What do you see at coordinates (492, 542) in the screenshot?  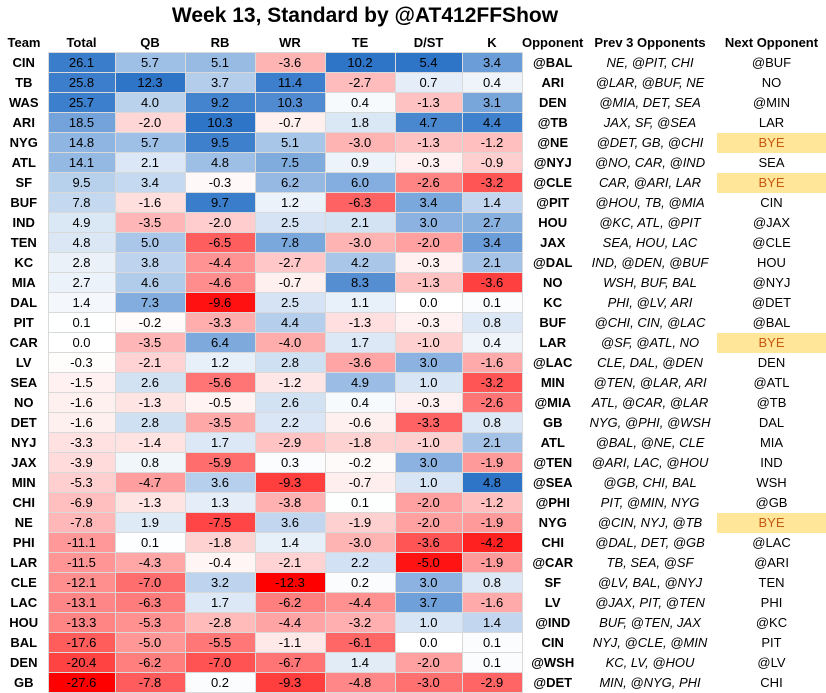 I see `score-cell: -4.2` at bounding box center [492, 542].